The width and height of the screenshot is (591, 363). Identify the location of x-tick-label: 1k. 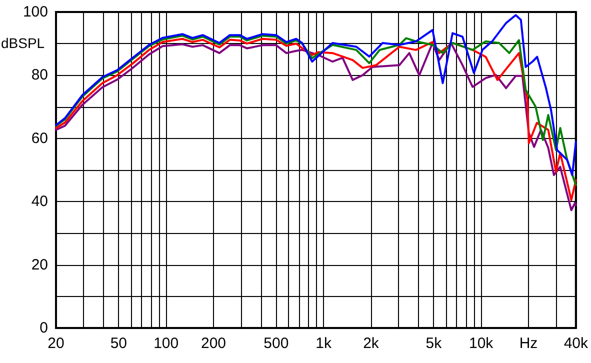
(324, 343).